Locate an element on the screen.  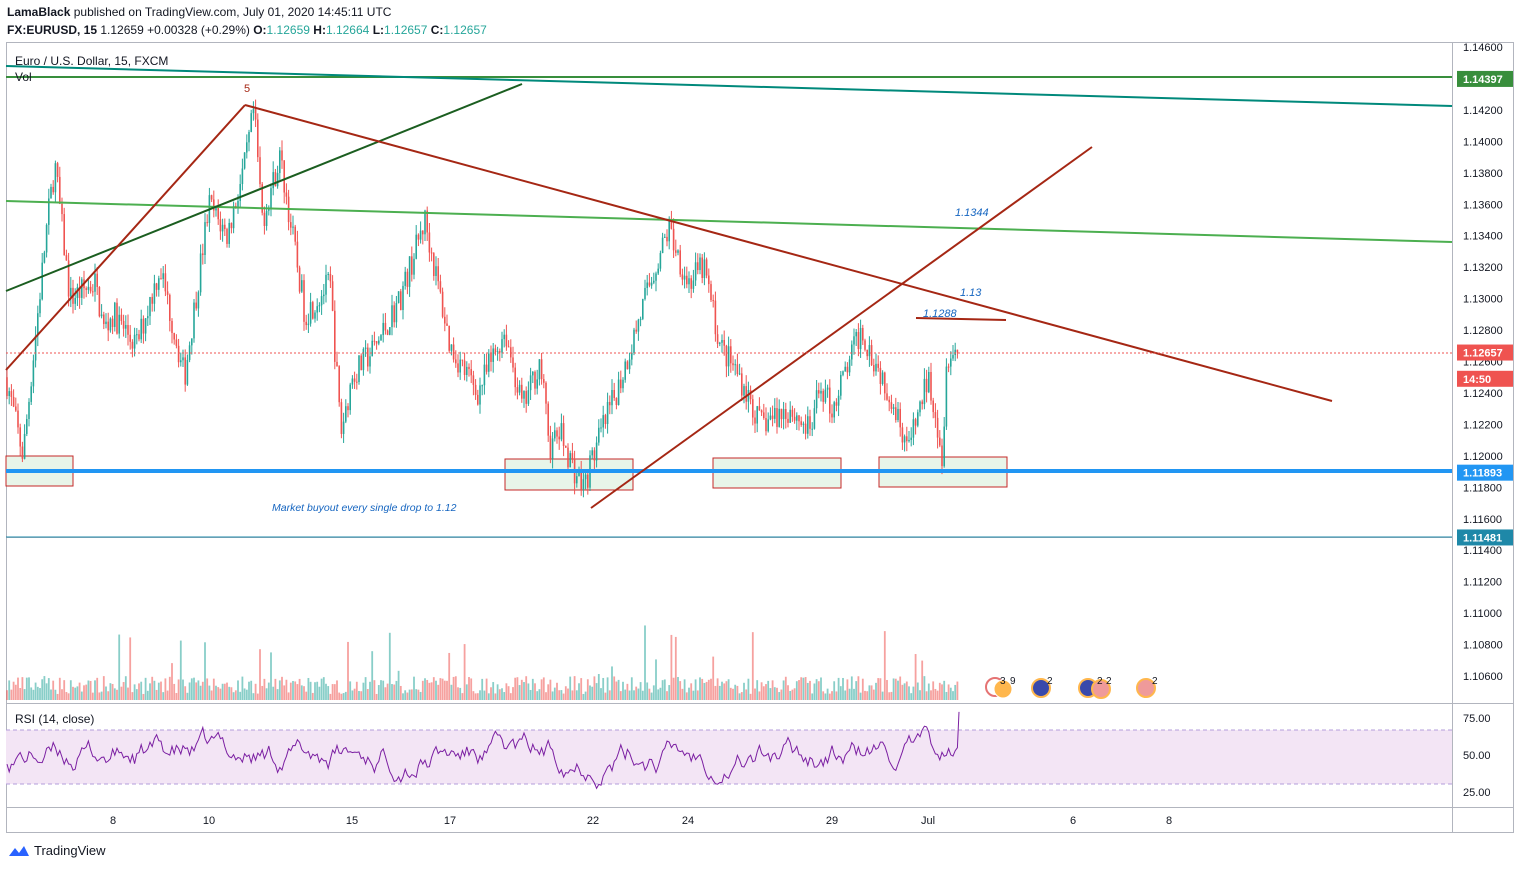
tradingview-logo: TradingView is located at coordinates (57, 850).